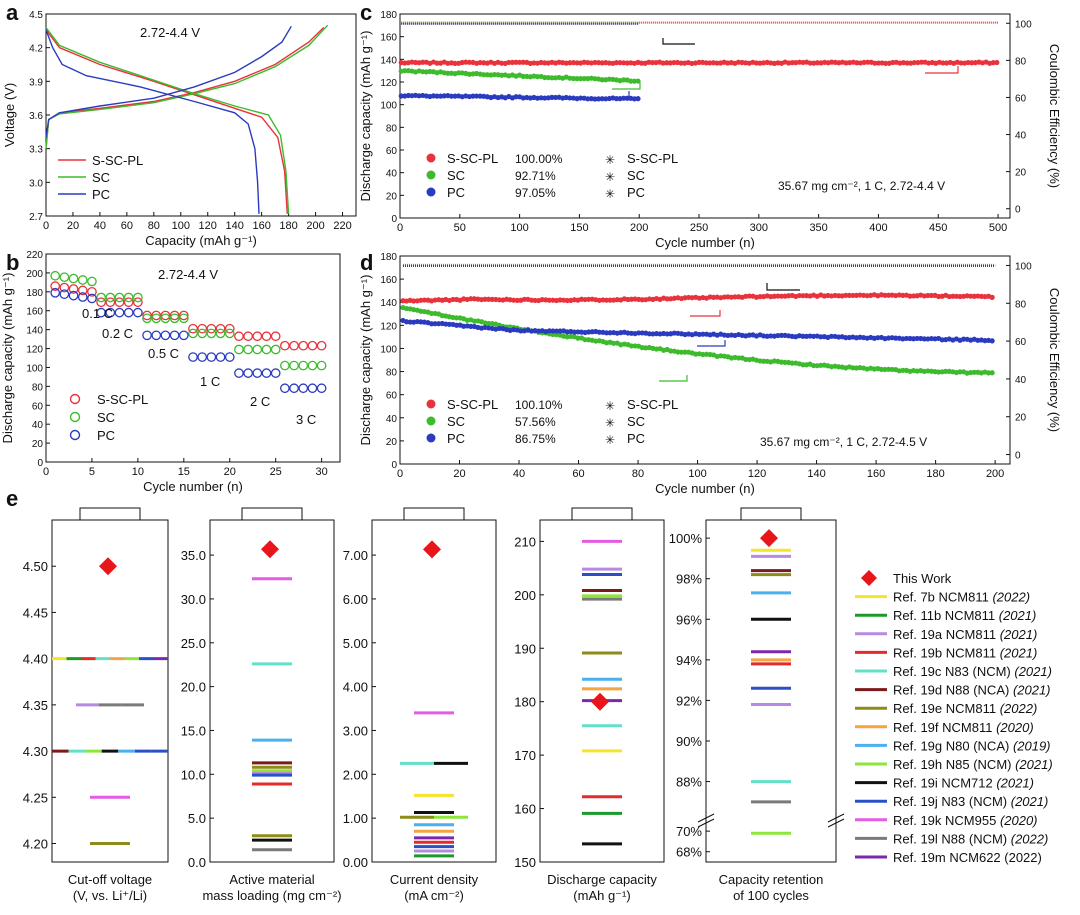 The width and height of the screenshot is (1080, 915). Describe the element at coordinates (525, 541) in the screenshot. I see `y-tick-label: 210` at that location.